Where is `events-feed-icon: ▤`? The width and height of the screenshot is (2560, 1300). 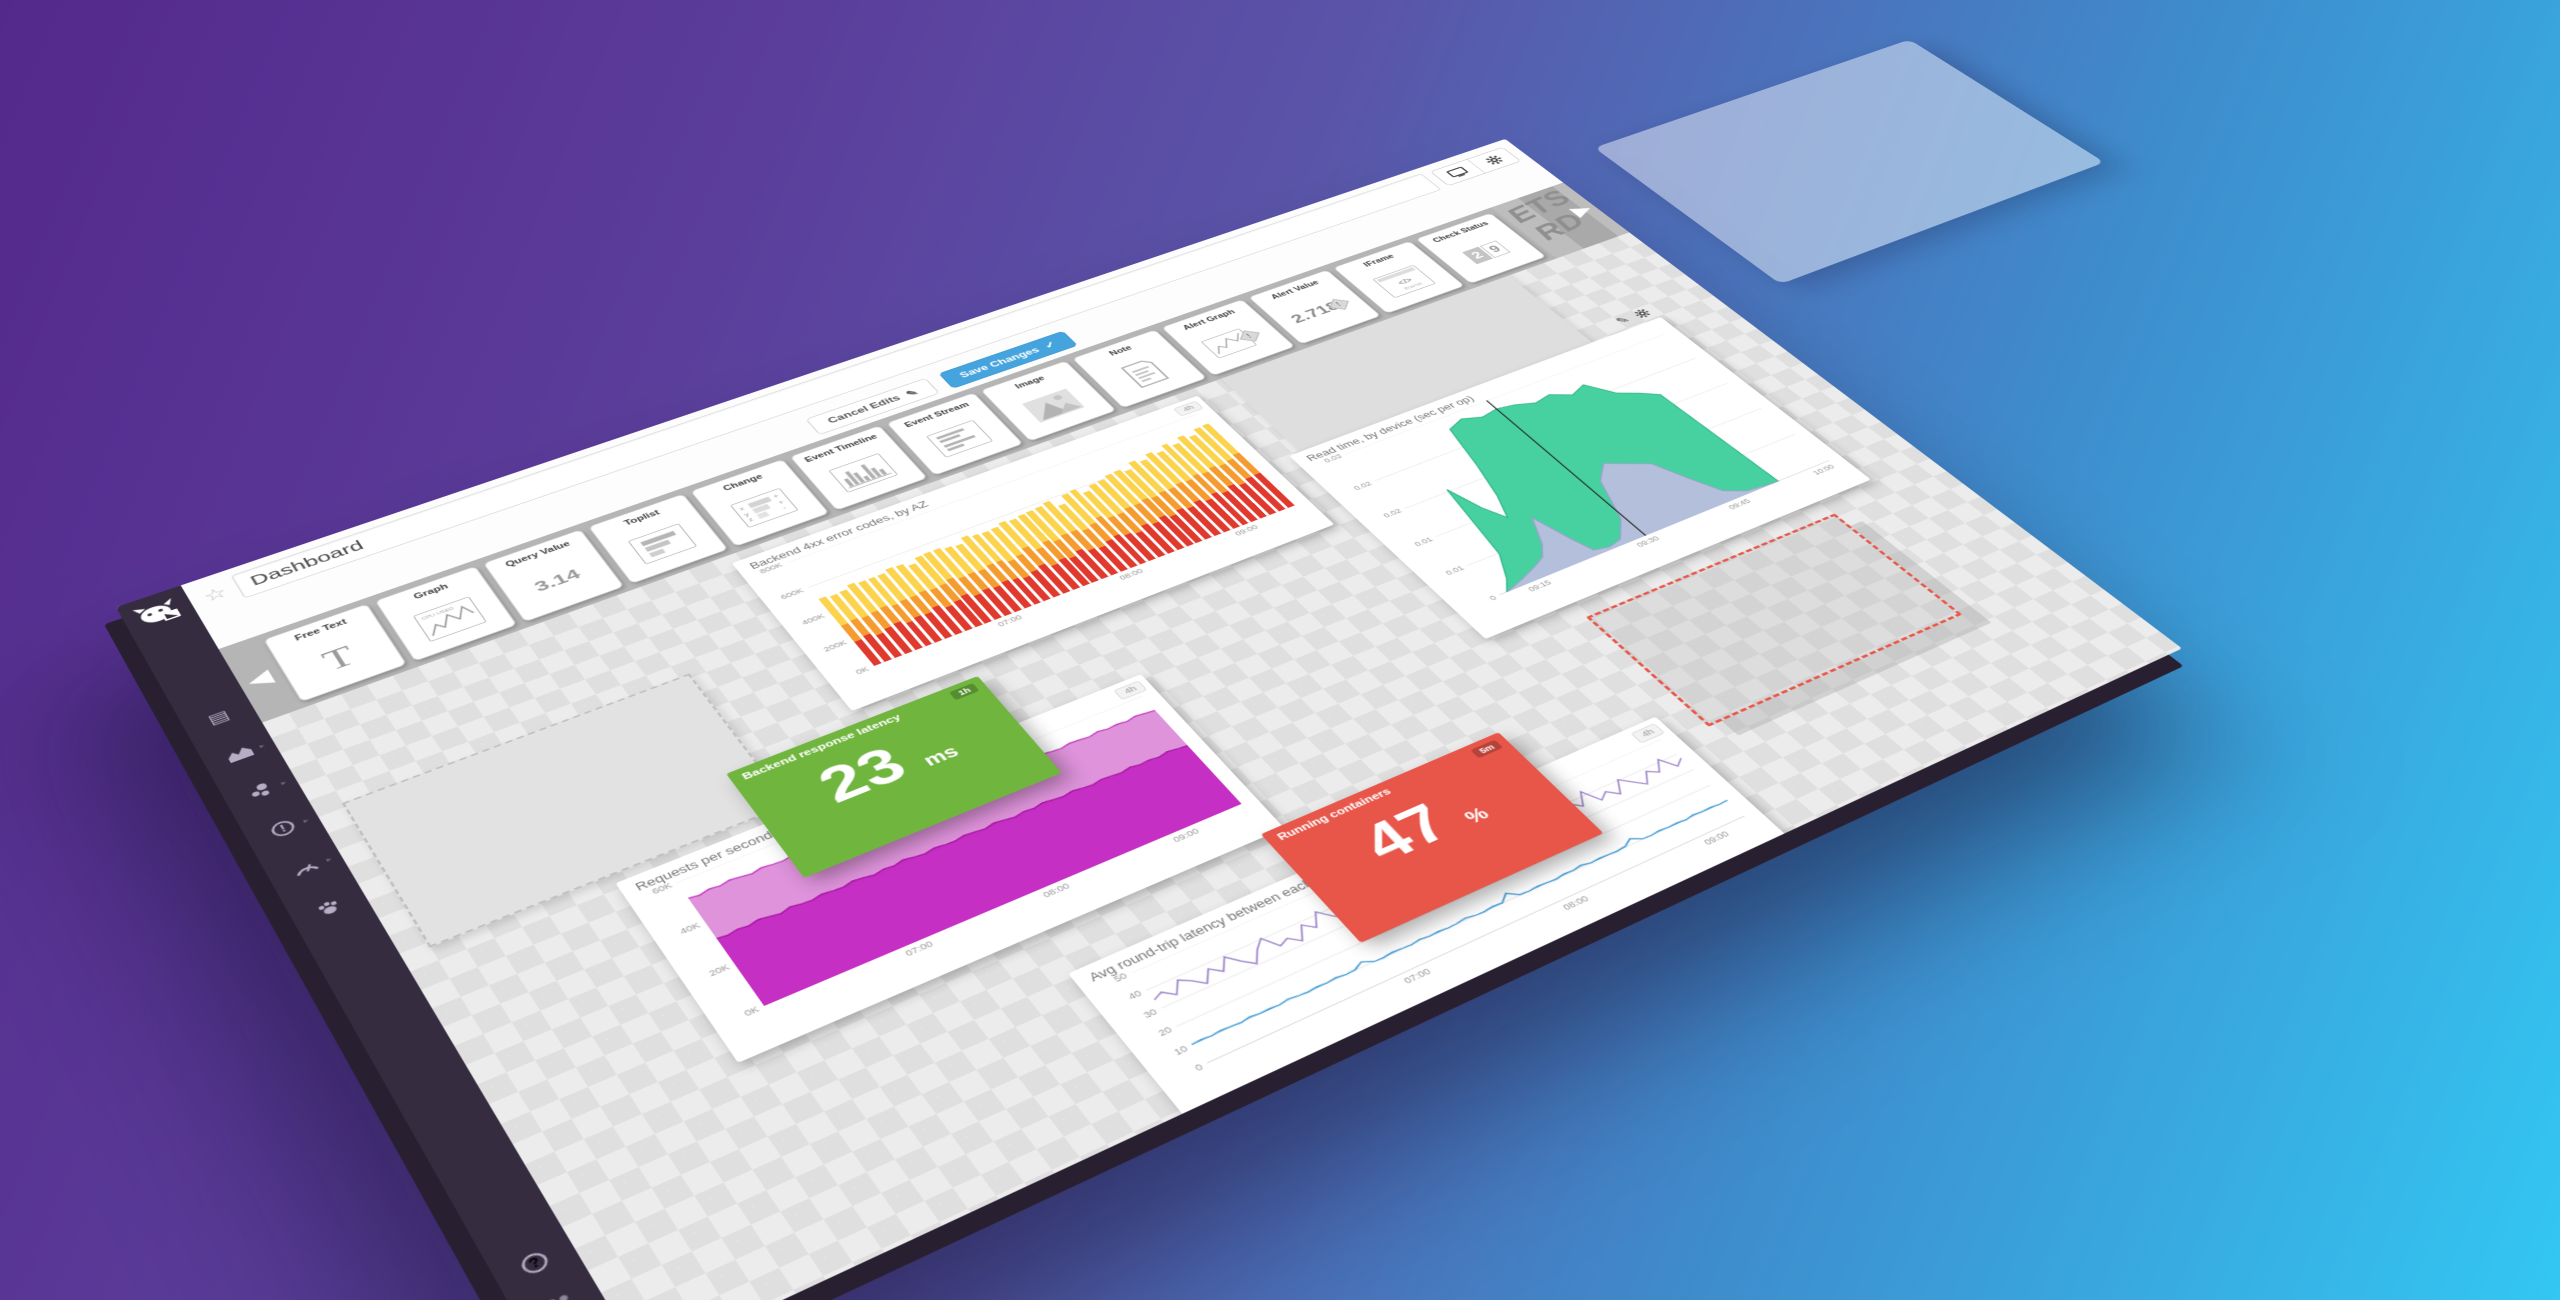 events-feed-icon: ▤ is located at coordinates (218, 717).